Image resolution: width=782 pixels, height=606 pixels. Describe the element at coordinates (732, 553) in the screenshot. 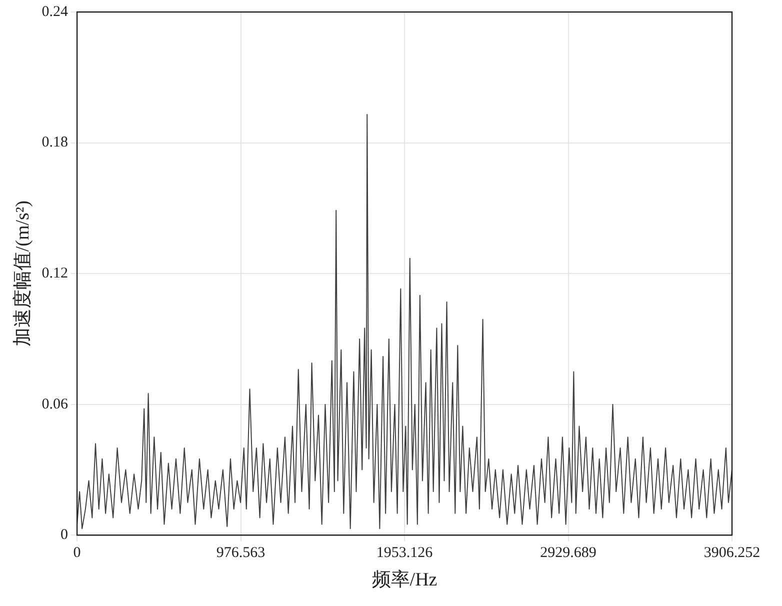

I see `x-tick-label: 3906.252` at that location.